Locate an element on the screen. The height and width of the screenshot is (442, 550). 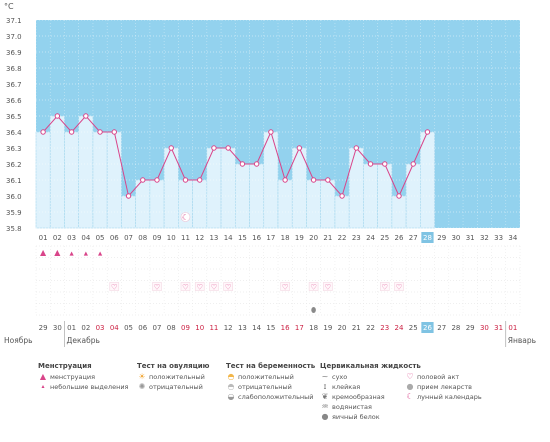
menstruation-icon: ▲ is located at coordinates (57, 252).